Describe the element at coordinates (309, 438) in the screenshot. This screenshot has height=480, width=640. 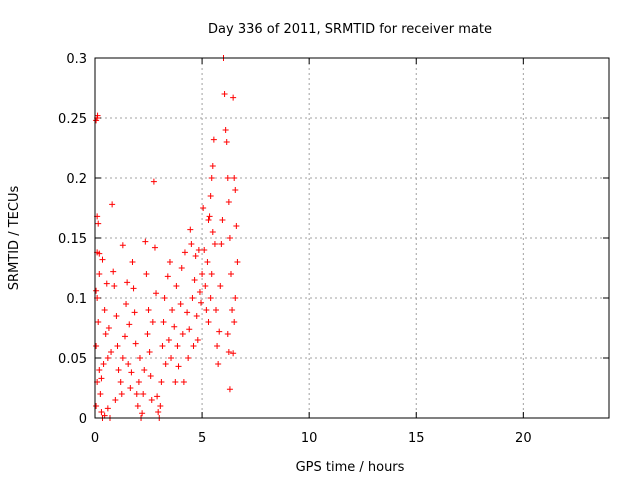
I see `x-tick-label: 10` at that location.